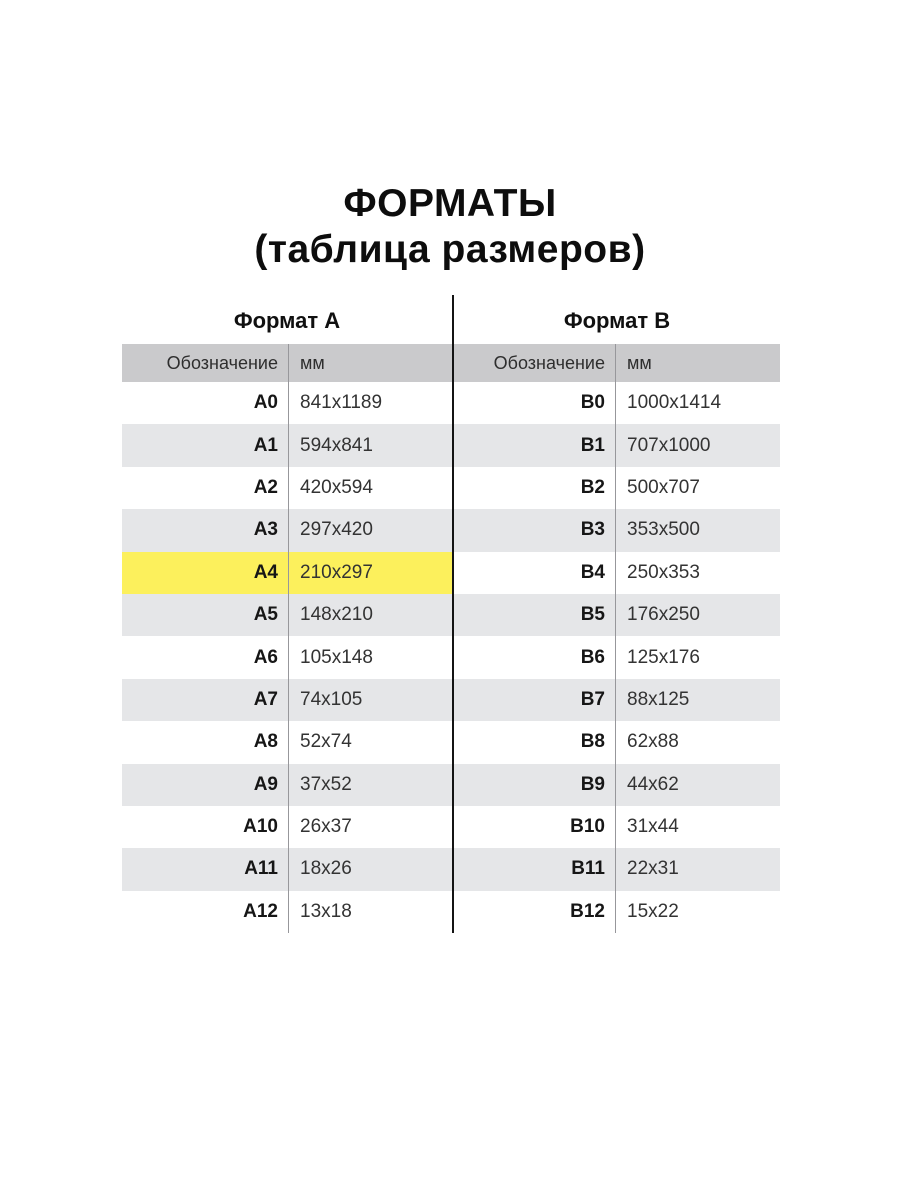 Image resolution: width=900 pixels, height=1200 pixels. Describe the element at coordinates (331, 699) in the screenshot. I see `format-size-mm: 74x105` at that location.